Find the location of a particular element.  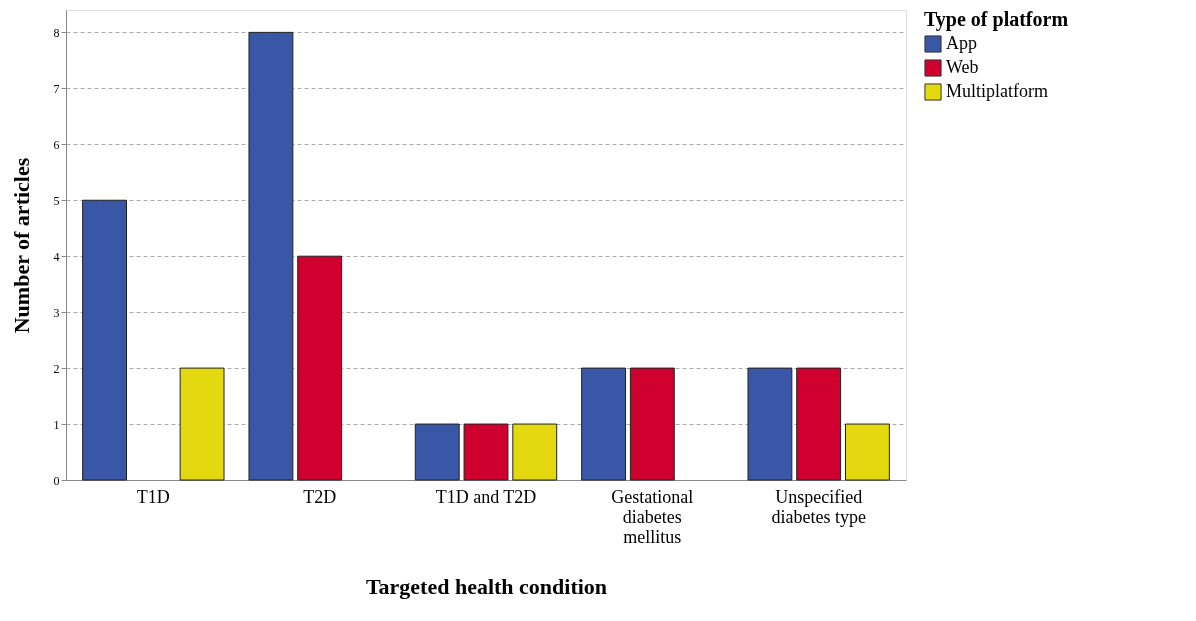

y-tick-label: 5 is located at coordinates (56, 200).